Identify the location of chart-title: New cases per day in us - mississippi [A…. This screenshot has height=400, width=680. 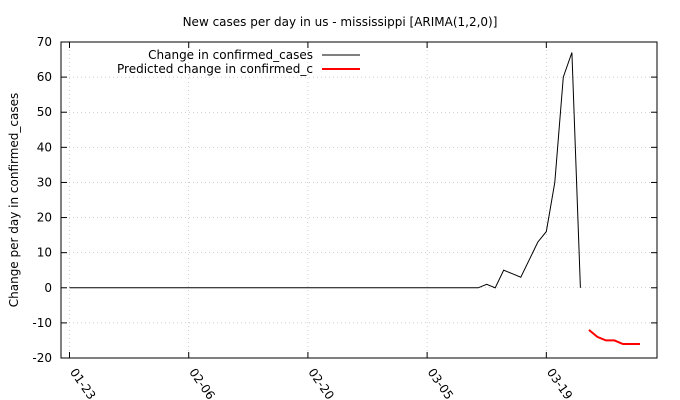
(340, 22).